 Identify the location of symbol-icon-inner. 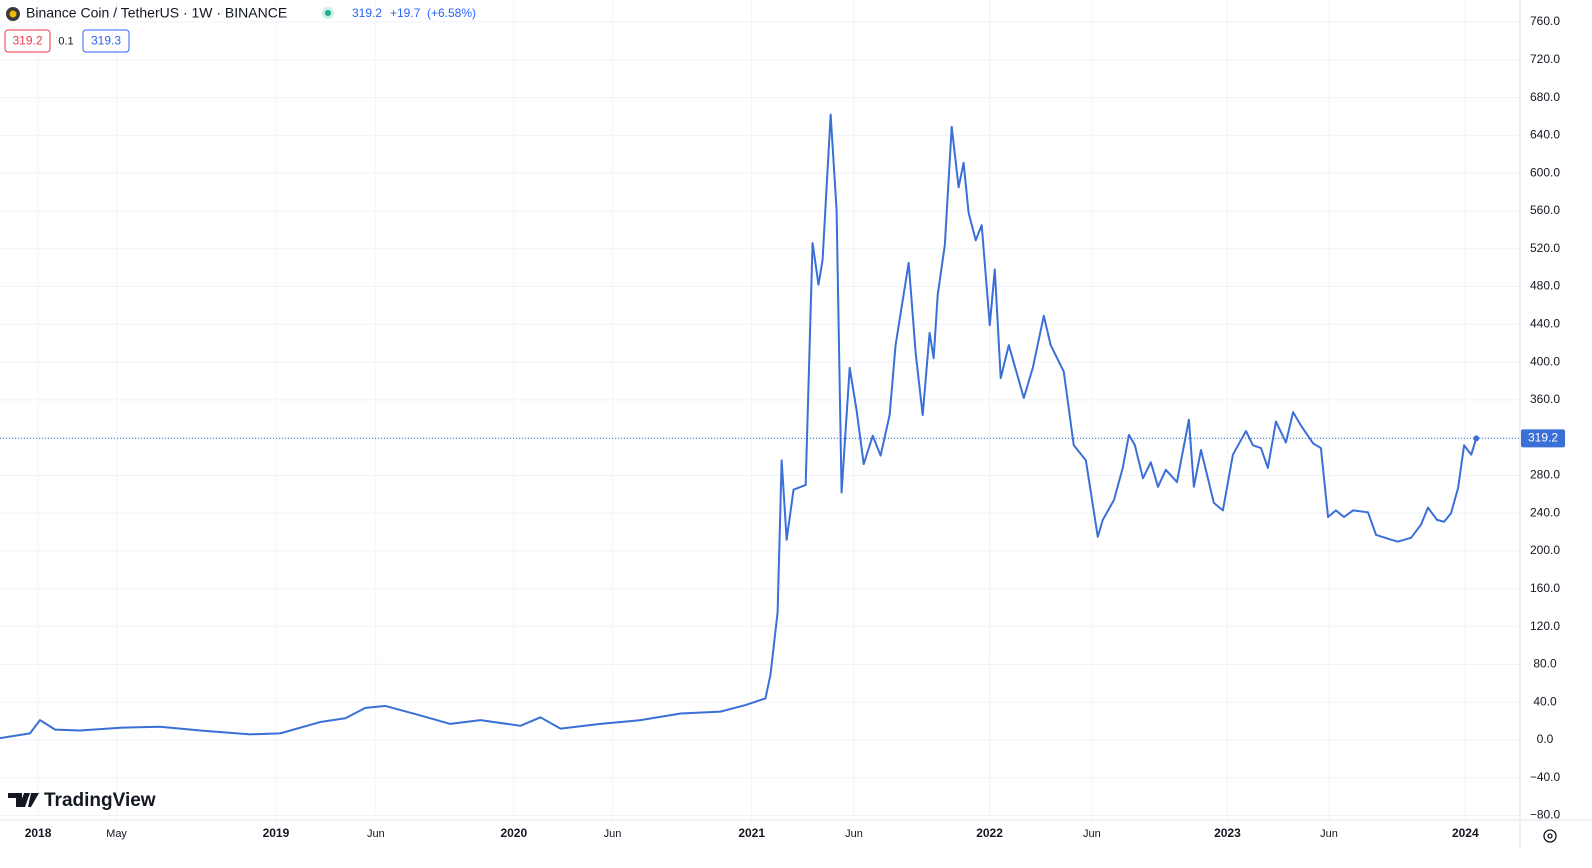
(13, 14).